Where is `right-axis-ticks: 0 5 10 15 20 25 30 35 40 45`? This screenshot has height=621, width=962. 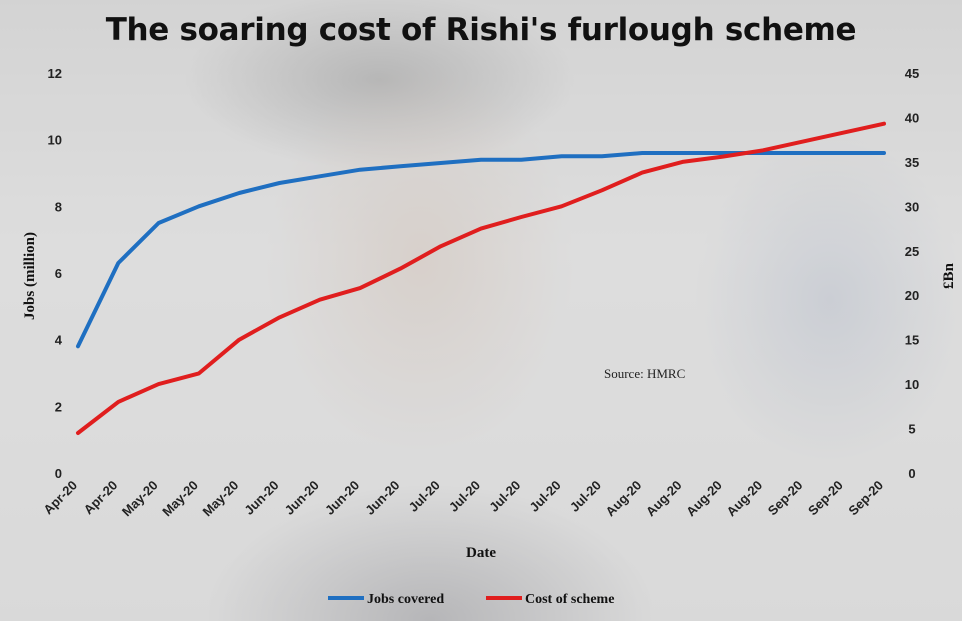 right-axis-ticks: 0 5 10 15 20 25 30 35 40 45 is located at coordinates (912, 273).